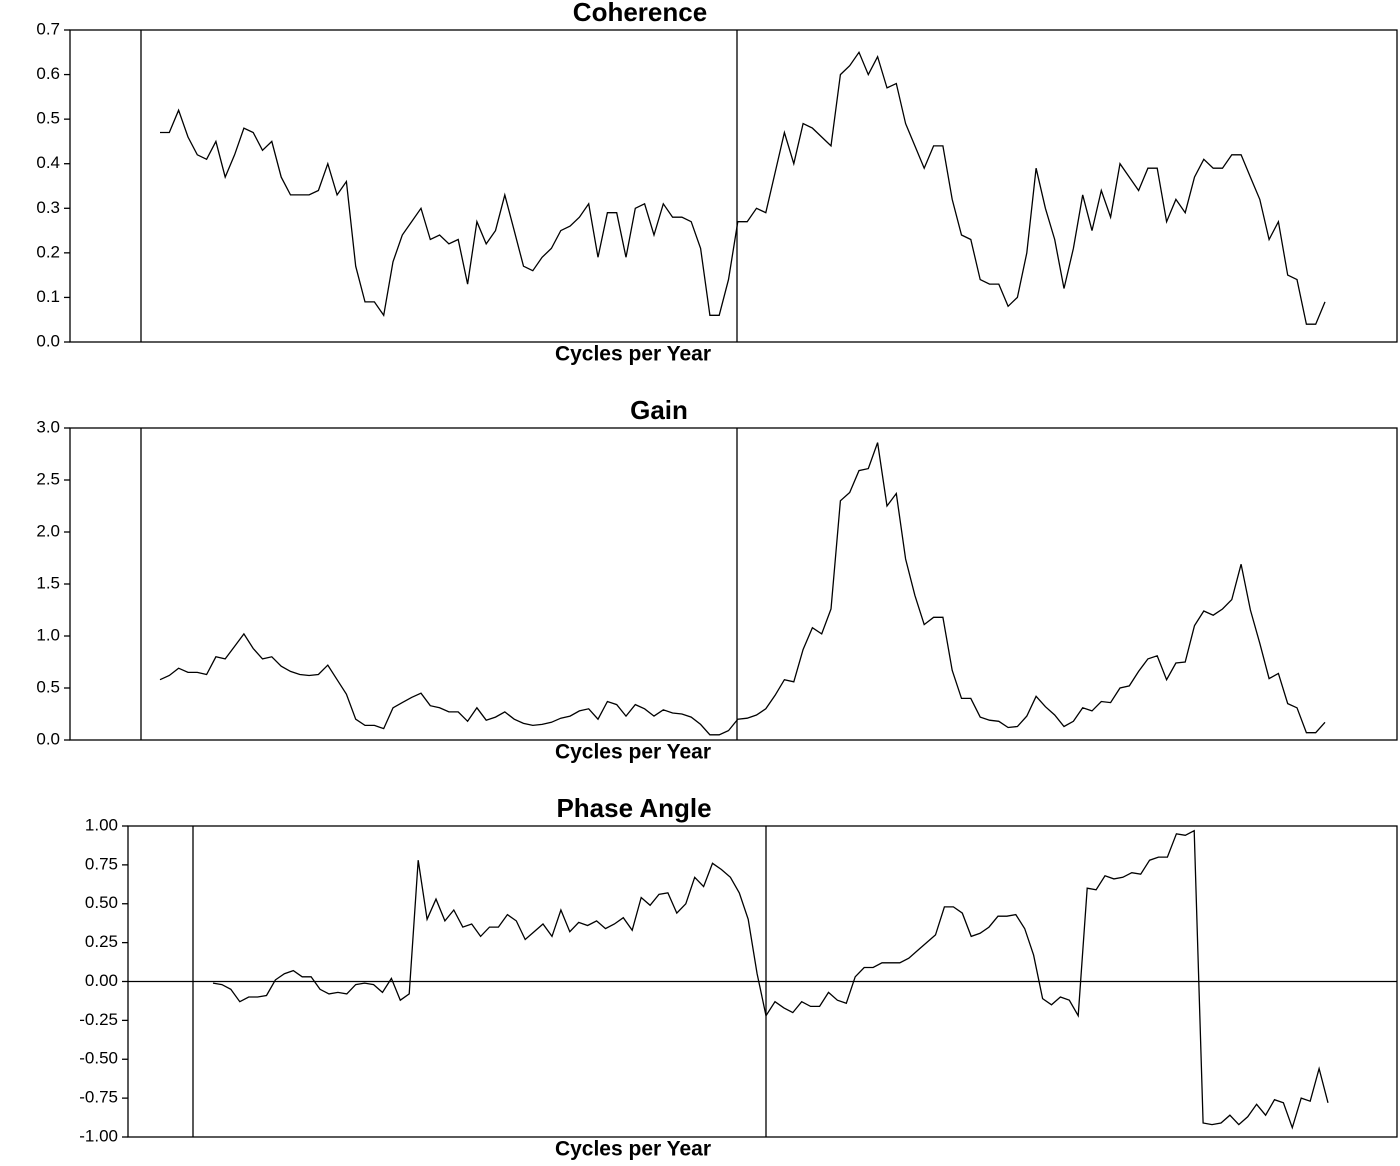 The image size is (1400, 1166). What do you see at coordinates (98, 1019) in the screenshot?
I see `y-tick-label: -0.25` at bounding box center [98, 1019].